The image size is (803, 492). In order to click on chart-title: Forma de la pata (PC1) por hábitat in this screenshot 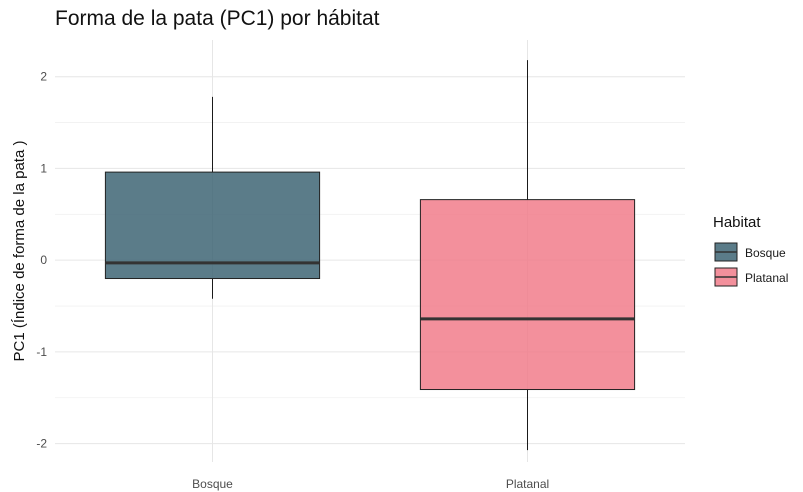, I will do `click(217, 18)`.